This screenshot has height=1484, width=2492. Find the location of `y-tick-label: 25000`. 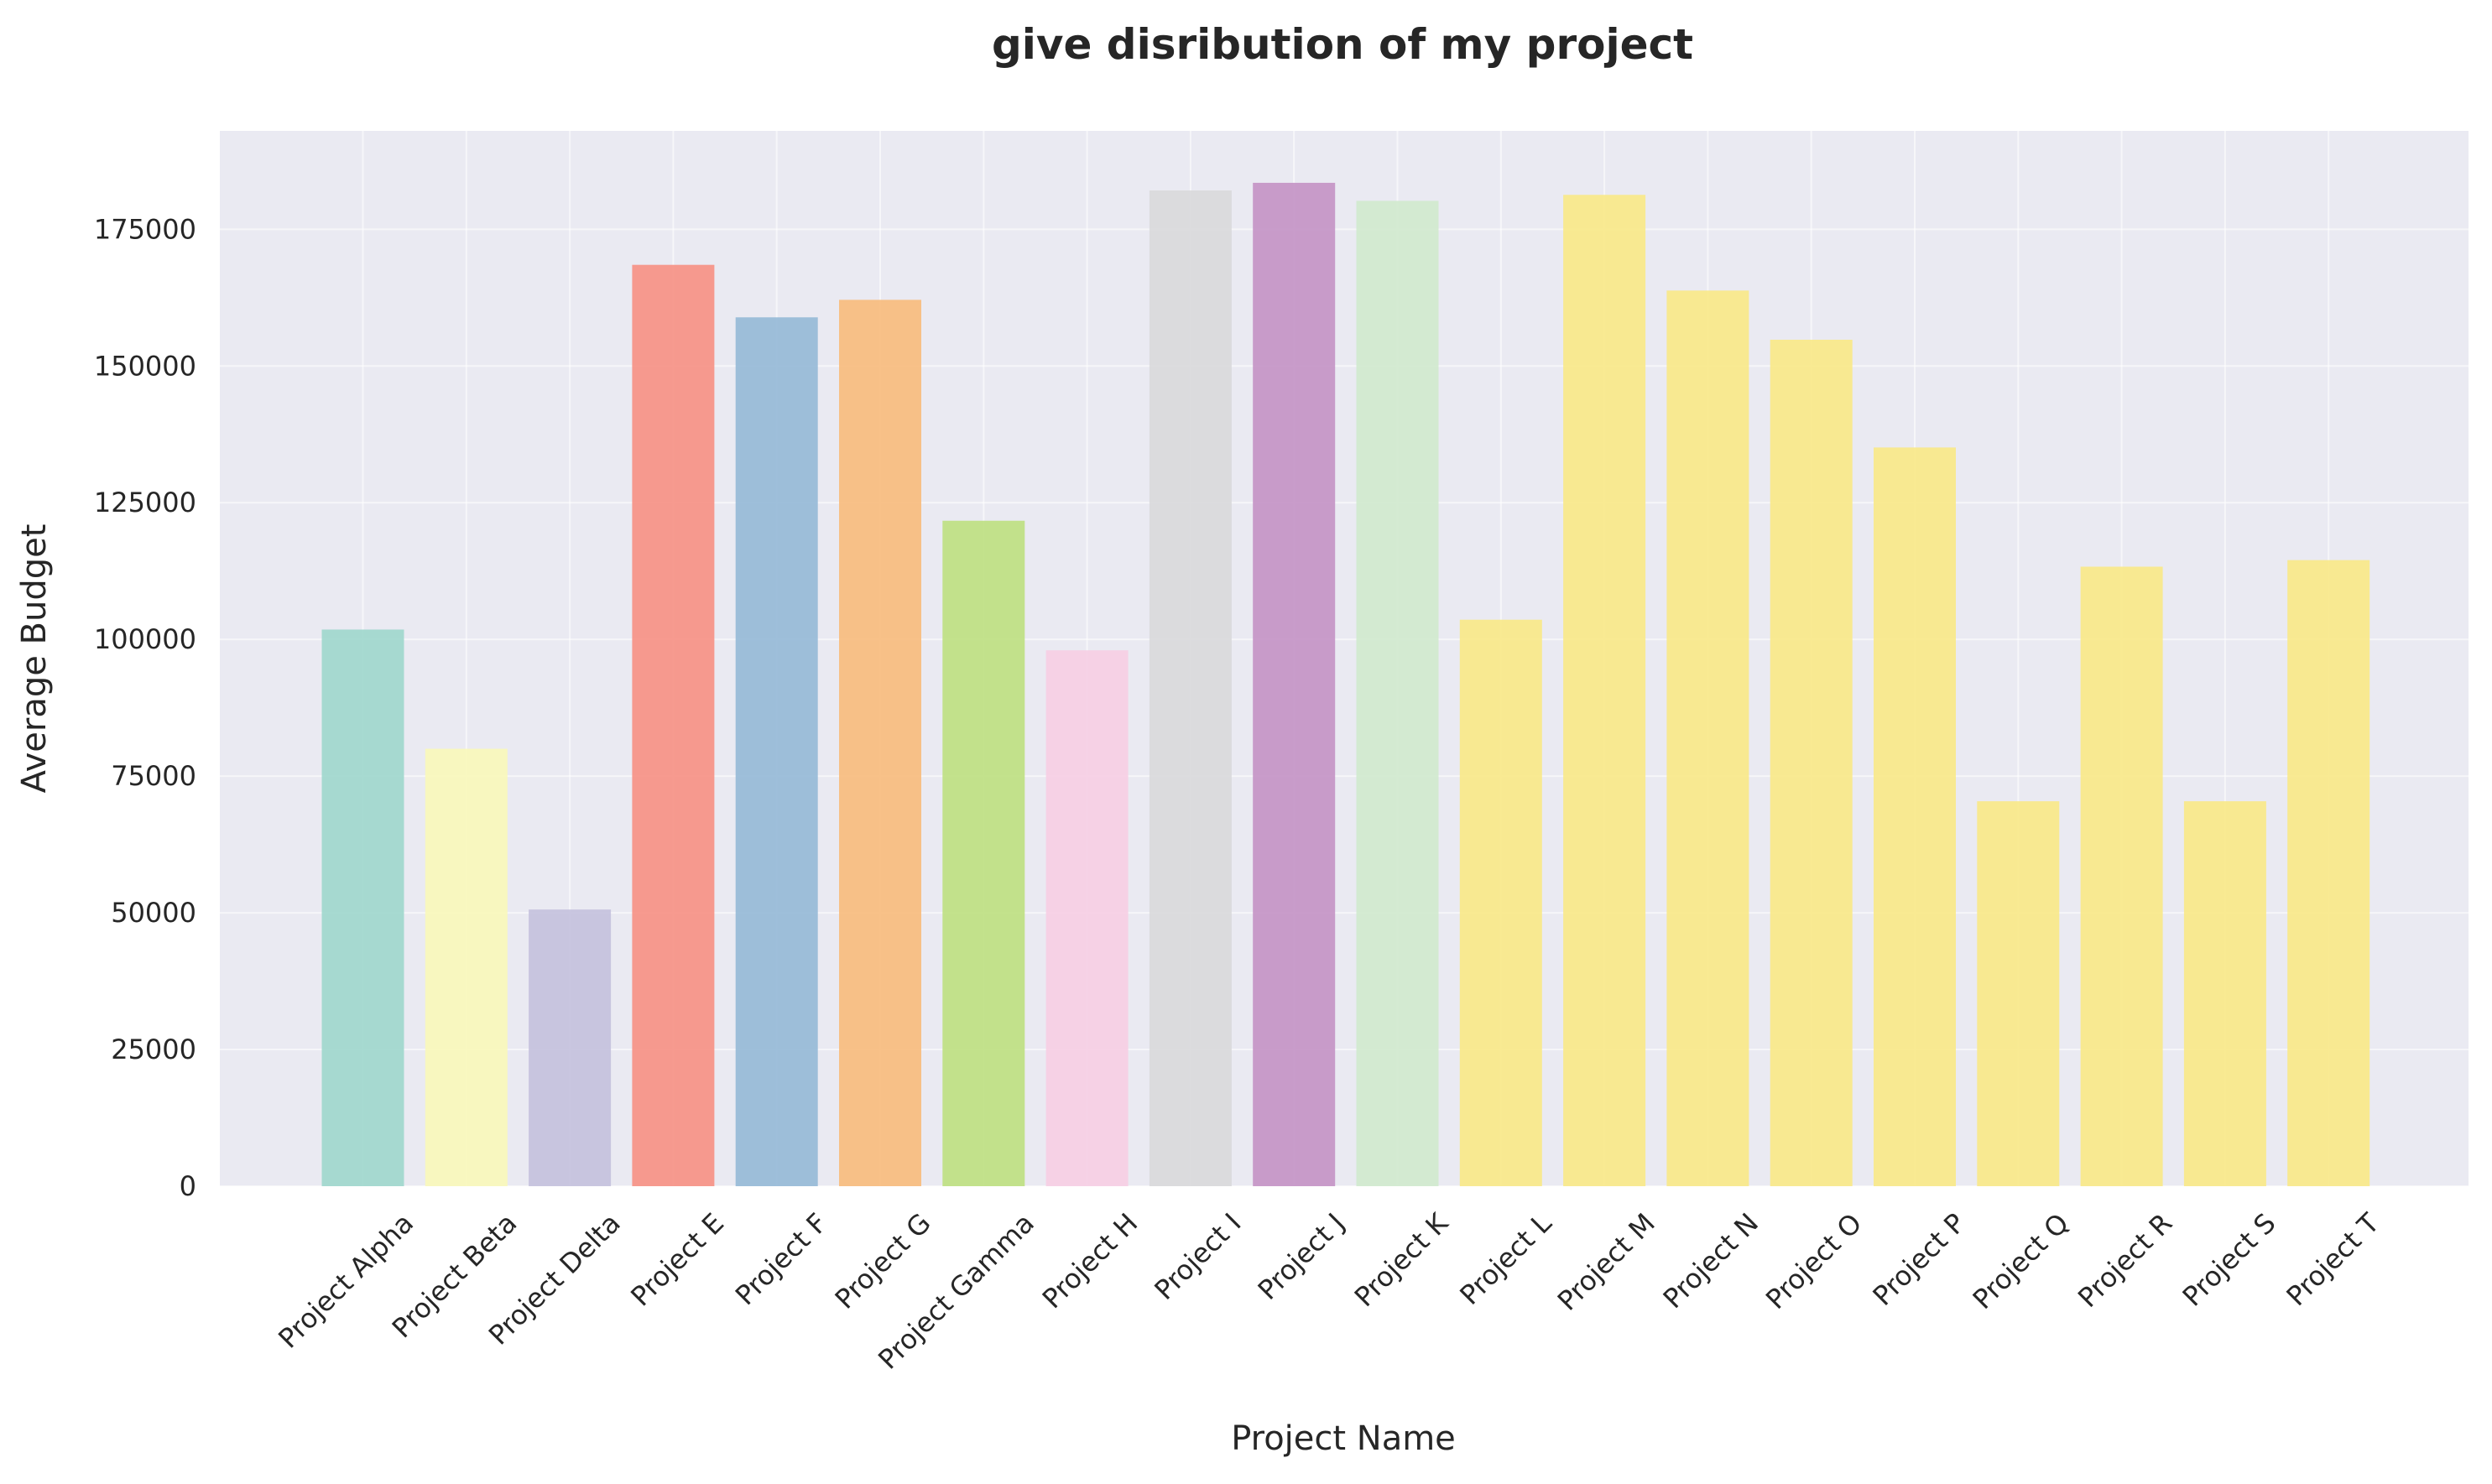

y-tick-label: 25000 is located at coordinates (154, 1049).